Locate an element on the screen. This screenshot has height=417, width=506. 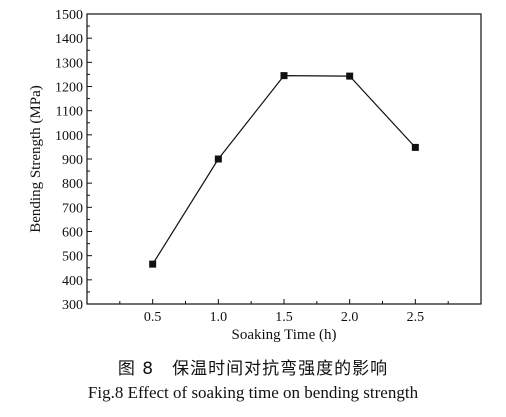
y-tick-label: 900 is located at coordinates (72, 160).